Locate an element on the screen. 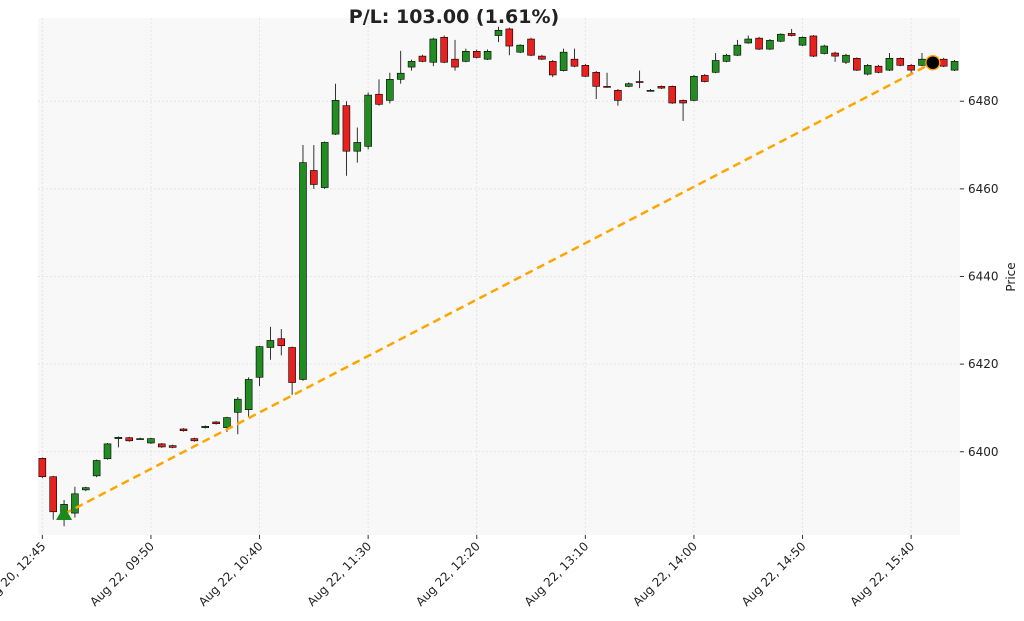 The image size is (1024, 621). y-tick-label: 6460 is located at coordinates (983, 189).